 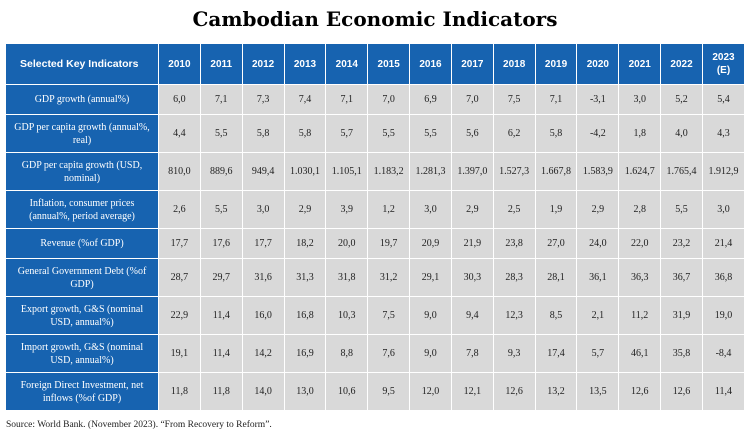 I want to click on table-cell: 19,7, so click(x=389, y=243).